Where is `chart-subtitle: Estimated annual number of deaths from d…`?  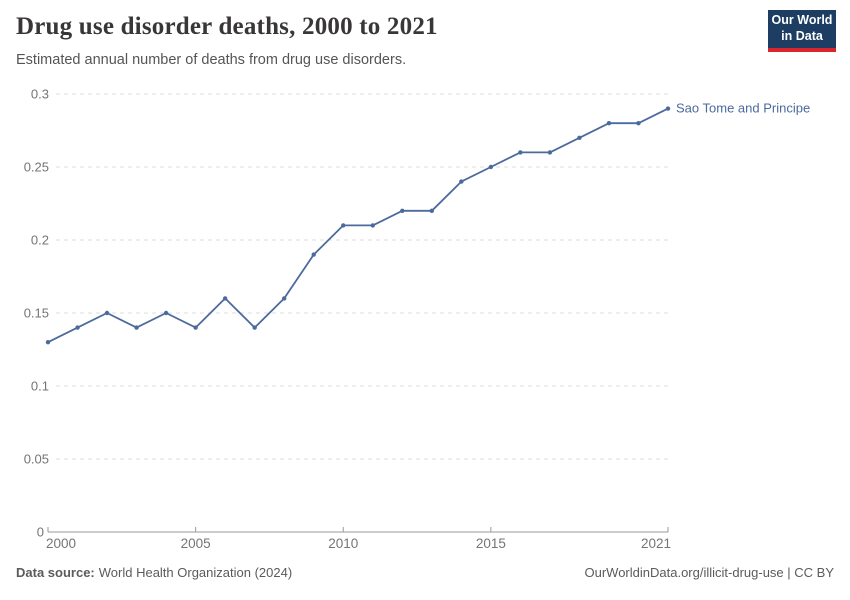 chart-subtitle: Estimated annual number of deaths from d… is located at coordinates (211, 60).